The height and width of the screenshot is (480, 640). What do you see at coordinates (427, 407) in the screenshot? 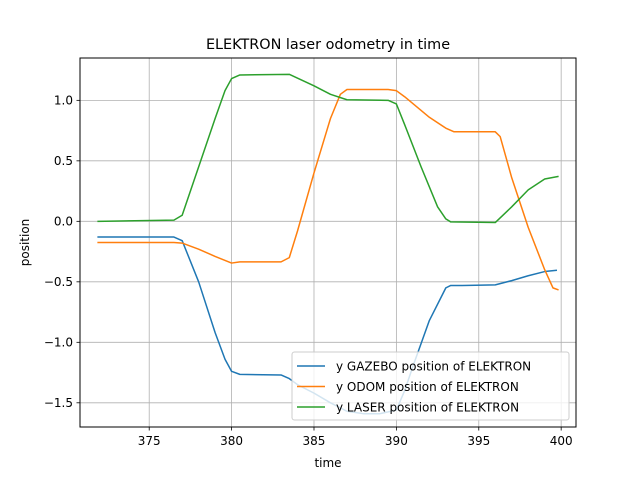
I see `legend-label: y LASER position of ELEKTRON` at bounding box center [427, 407].